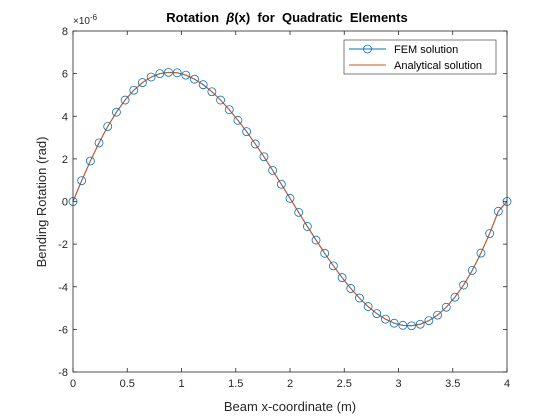 The width and height of the screenshot is (560, 420). Describe the element at coordinates (63, 245) in the screenshot. I see `y-tick-label-3: -2` at that location.